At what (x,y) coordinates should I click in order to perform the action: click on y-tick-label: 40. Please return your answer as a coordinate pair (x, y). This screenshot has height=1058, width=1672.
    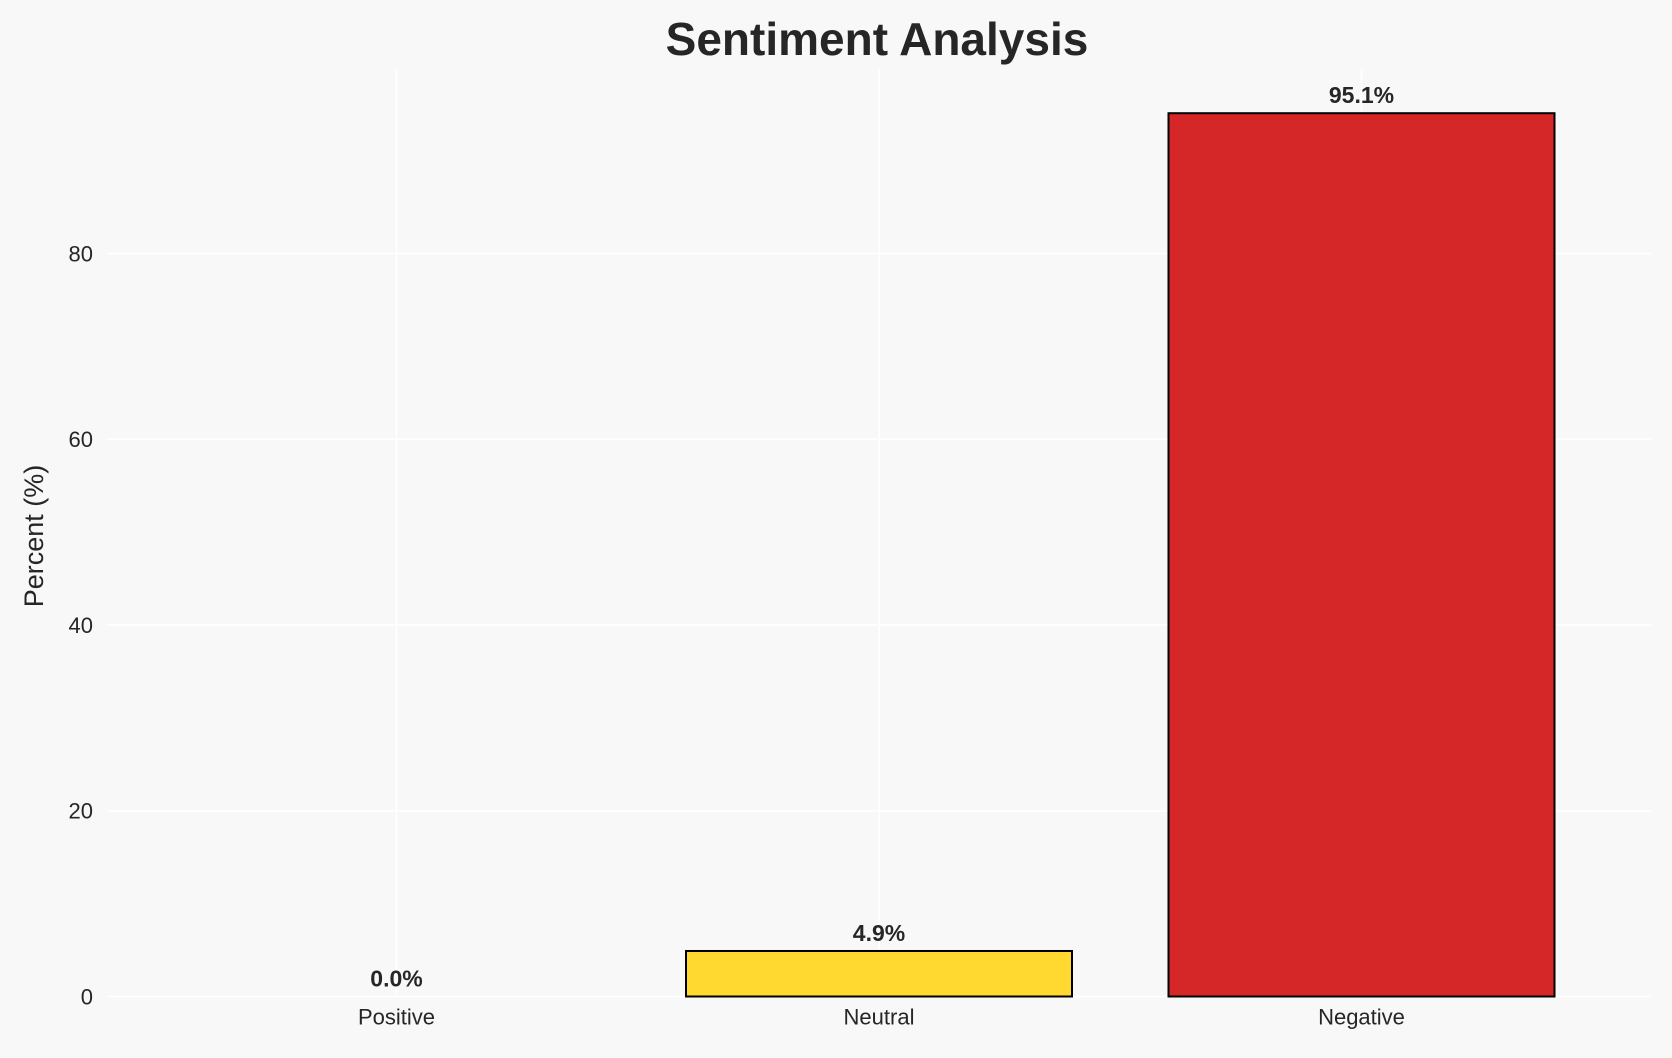
    Looking at the image, I should click on (81, 625).